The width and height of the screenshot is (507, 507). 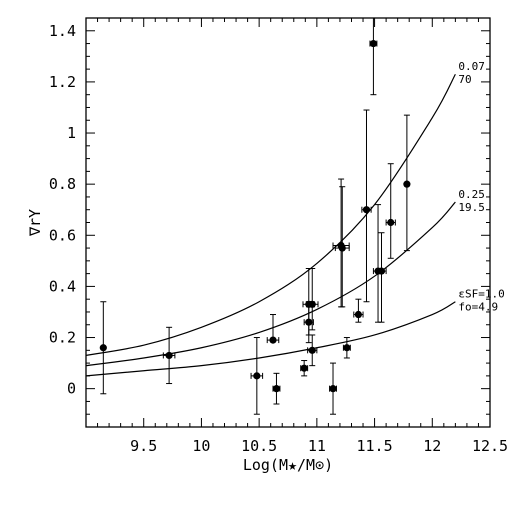 I want to click on y-tick-label: 0.2, so click(x=62, y=338).